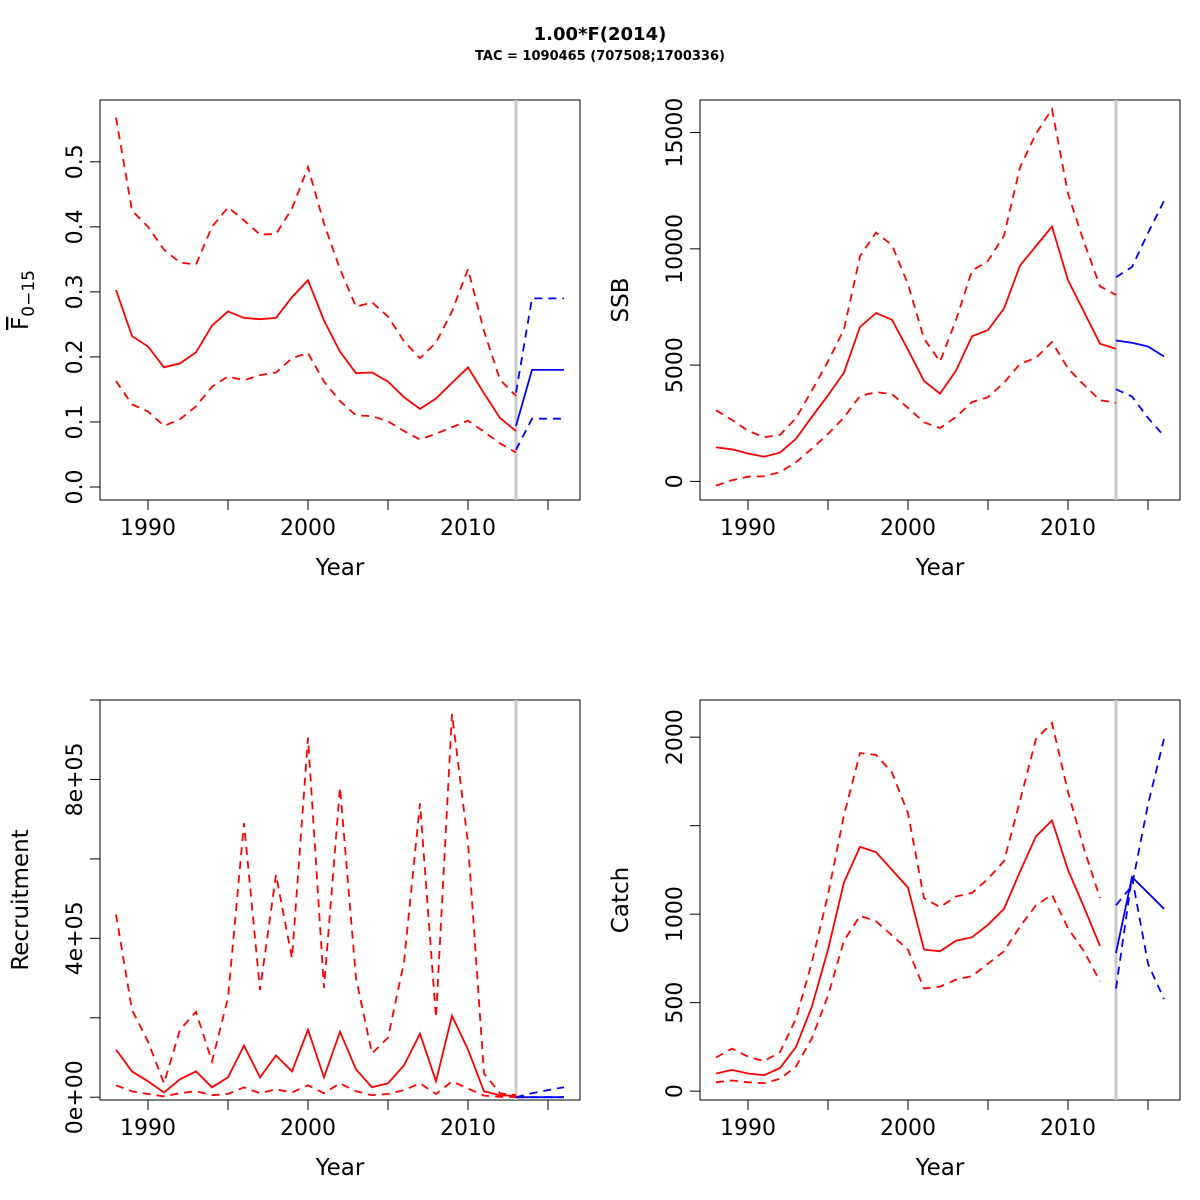 The image size is (1200, 1200). What do you see at coordinates (23, 300) in the screenshot?
I see `fishing-mortality-y-axis-title: F0−15` at bounding box center [23, 300].